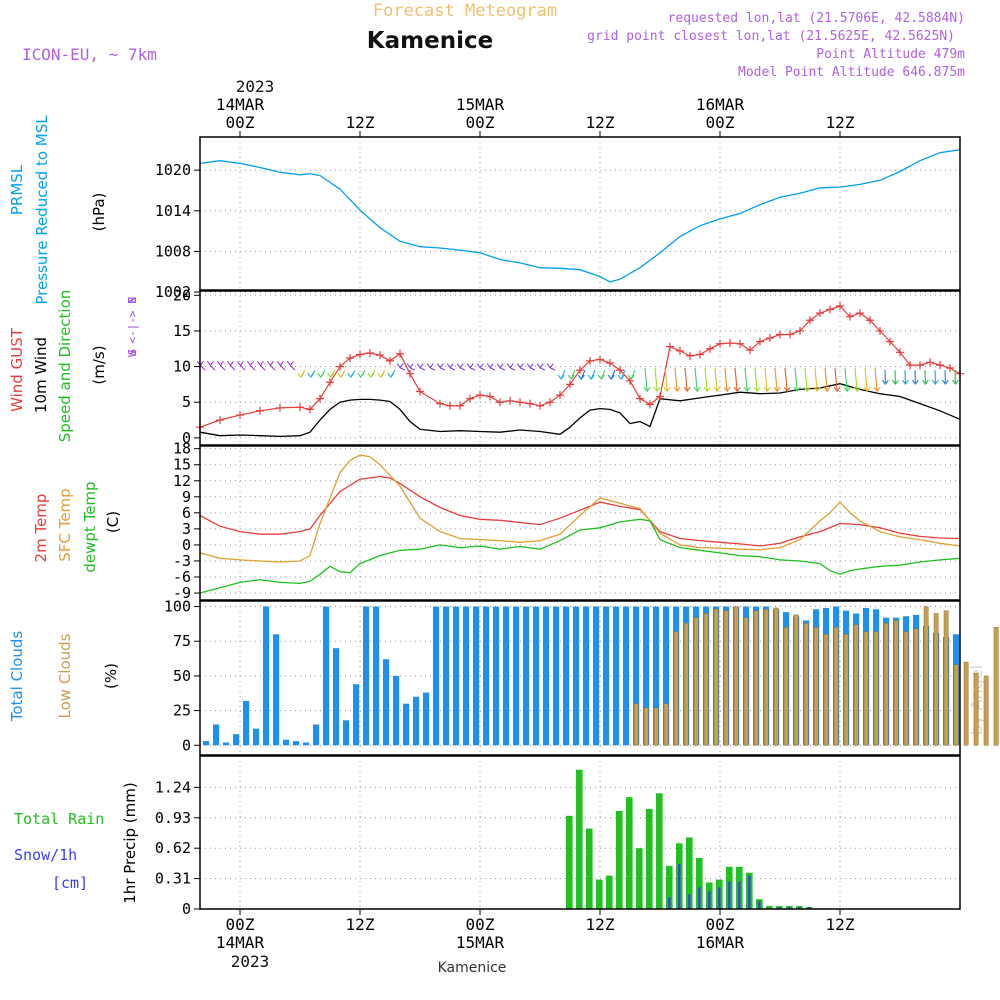  Describe the element at coordinates (580, 410) in the screenshot. I see `wind10m-line` at that location.